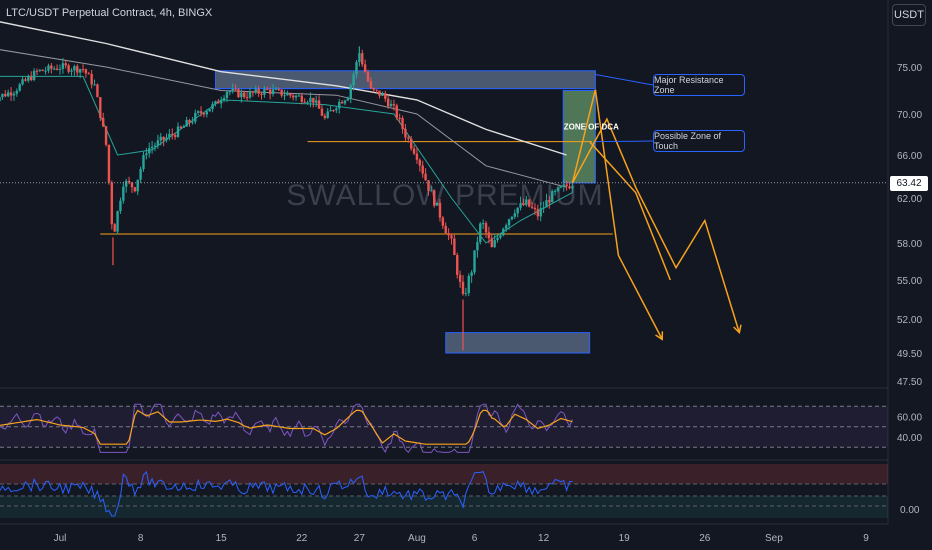 Image resolution: width=932 pixels, height=550 pixels. Describe the element at coordinates (909, 15) in the screenshot. I see `currency-button: USDT` at that location.